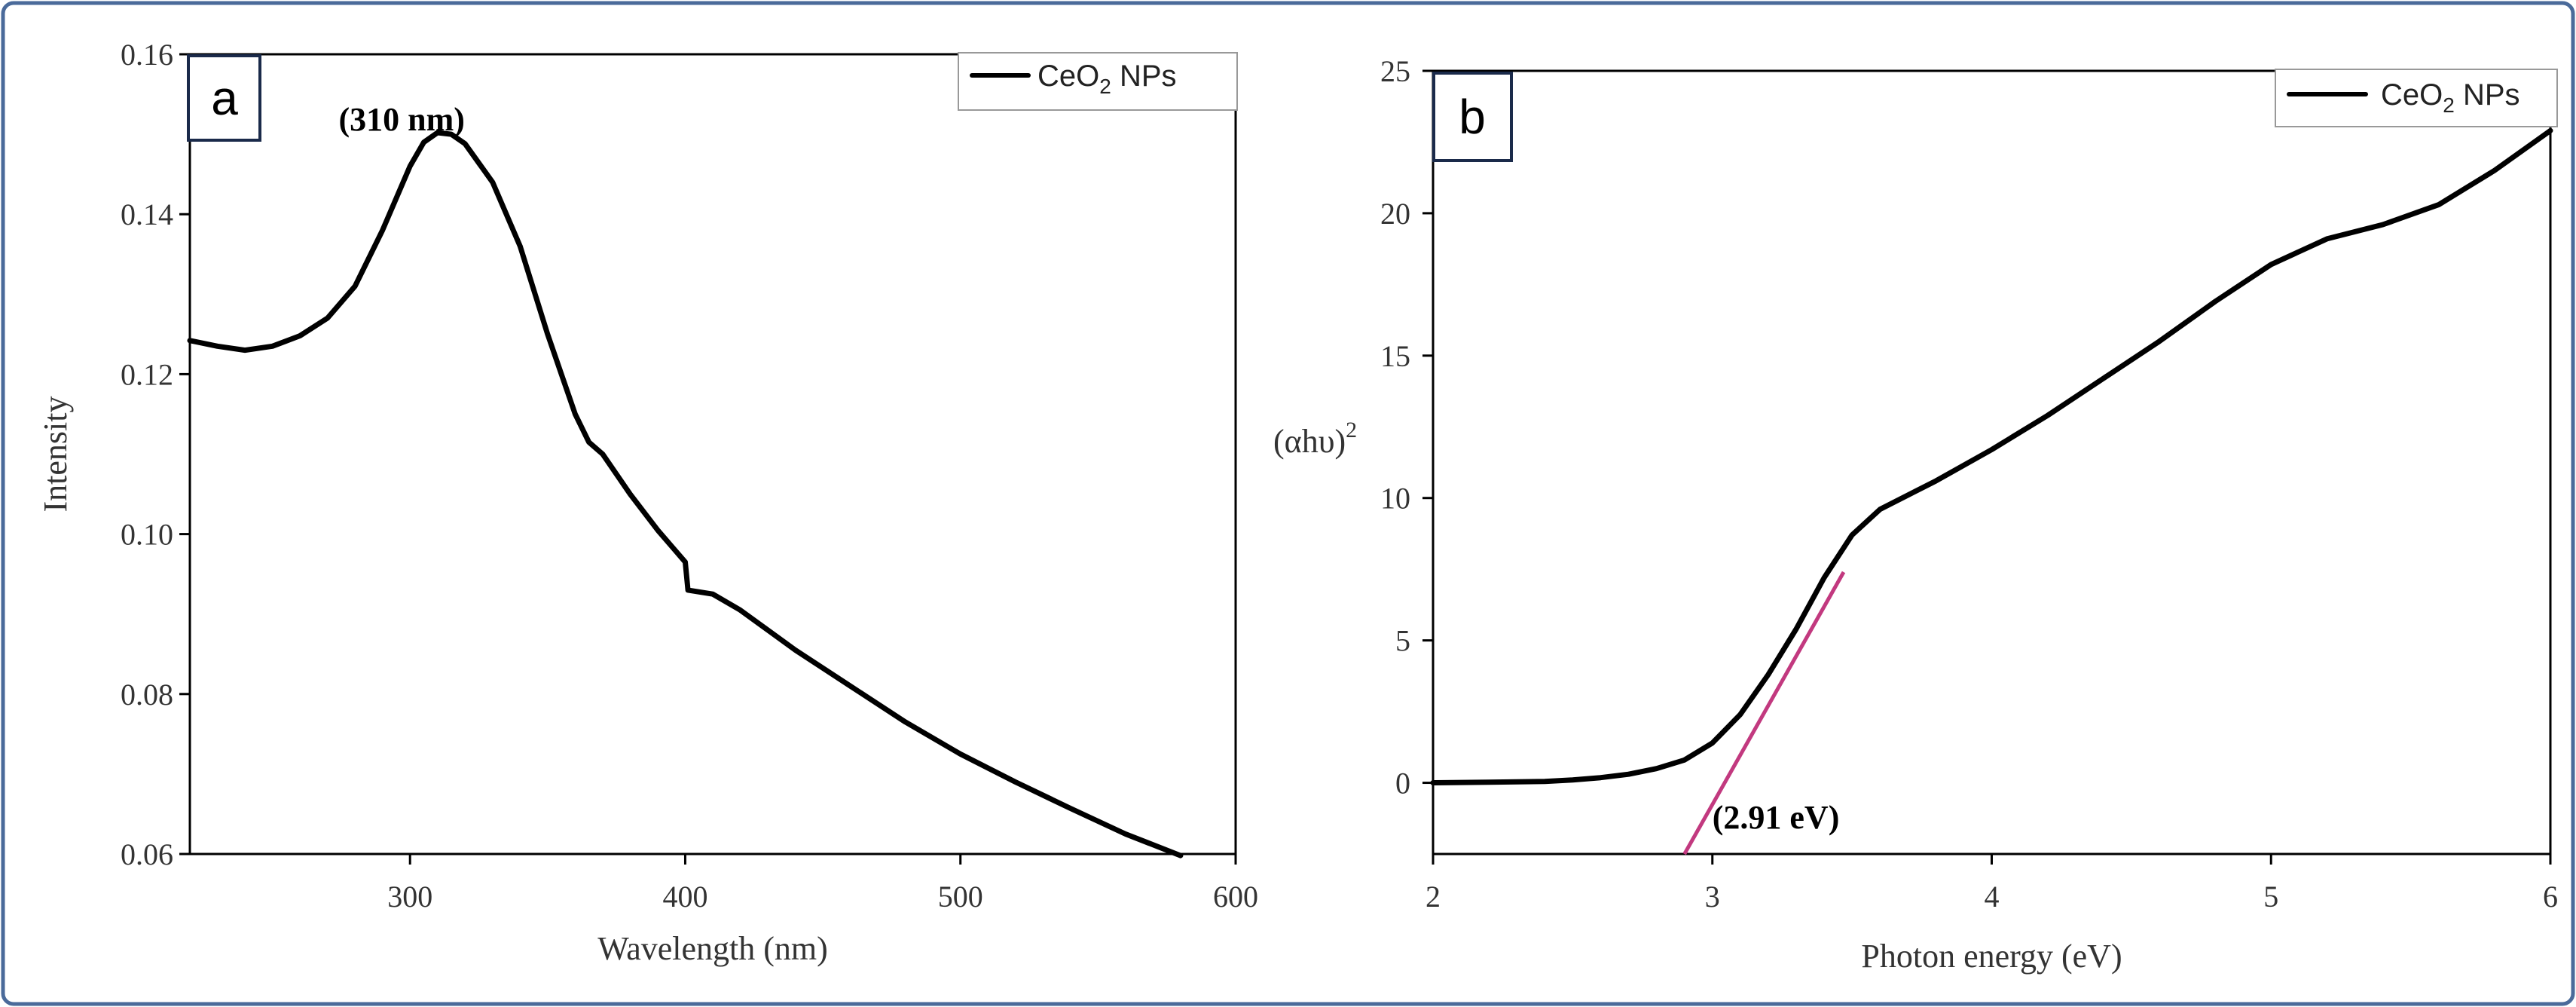 This screenshot has width=2576, height=1007. I want to click on chart-b-ytick-label: 25, so click(1395, 71).